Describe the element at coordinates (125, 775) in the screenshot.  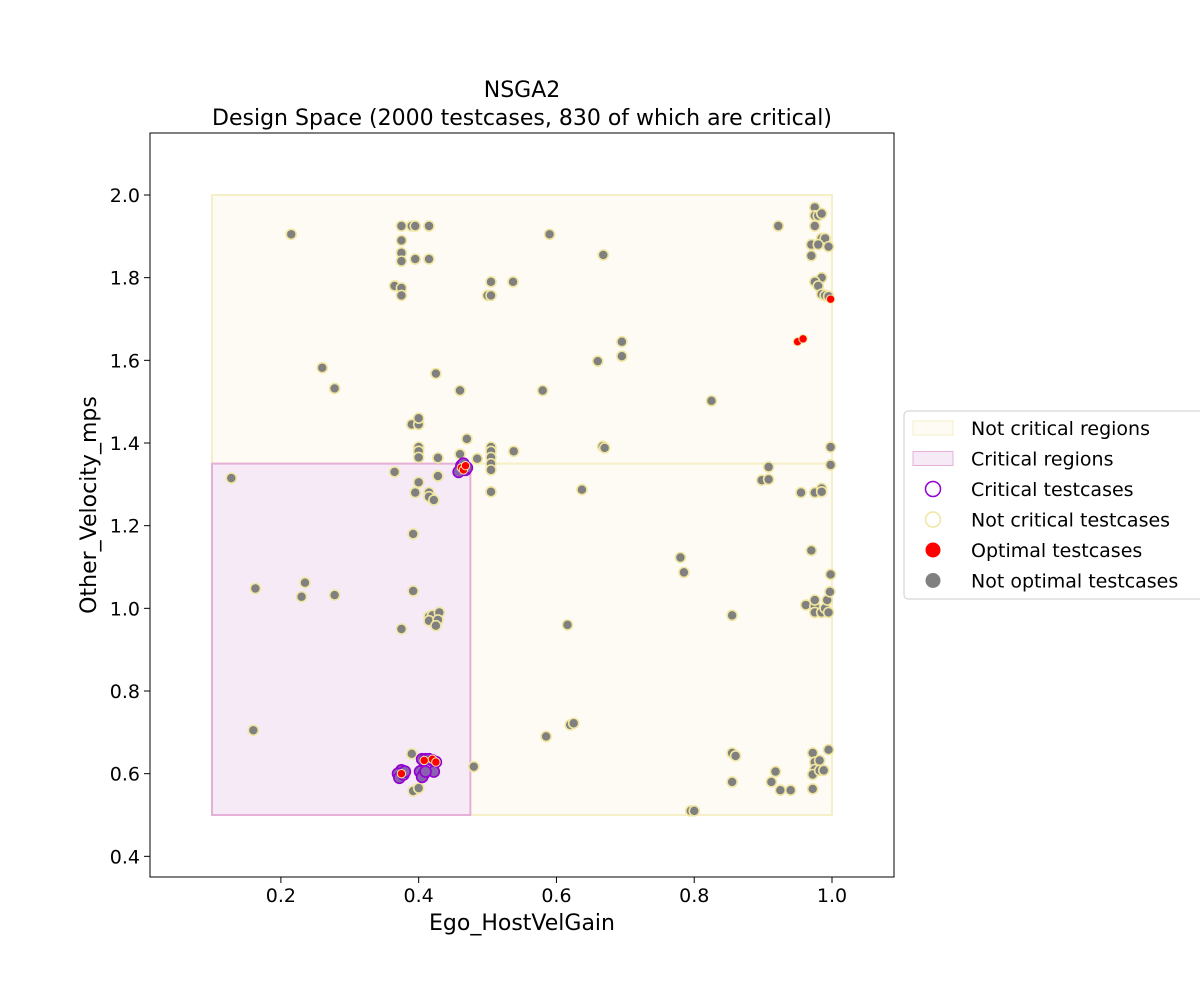
I see `y-tick-label: 0.6` at that location.